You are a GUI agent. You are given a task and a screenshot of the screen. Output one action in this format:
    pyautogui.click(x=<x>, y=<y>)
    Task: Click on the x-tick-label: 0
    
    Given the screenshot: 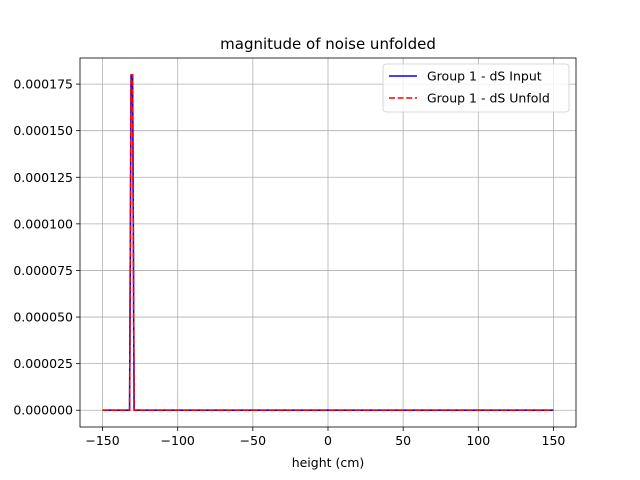 What is the action you would take?
    pyautogui.click(x=328, y=440)
    